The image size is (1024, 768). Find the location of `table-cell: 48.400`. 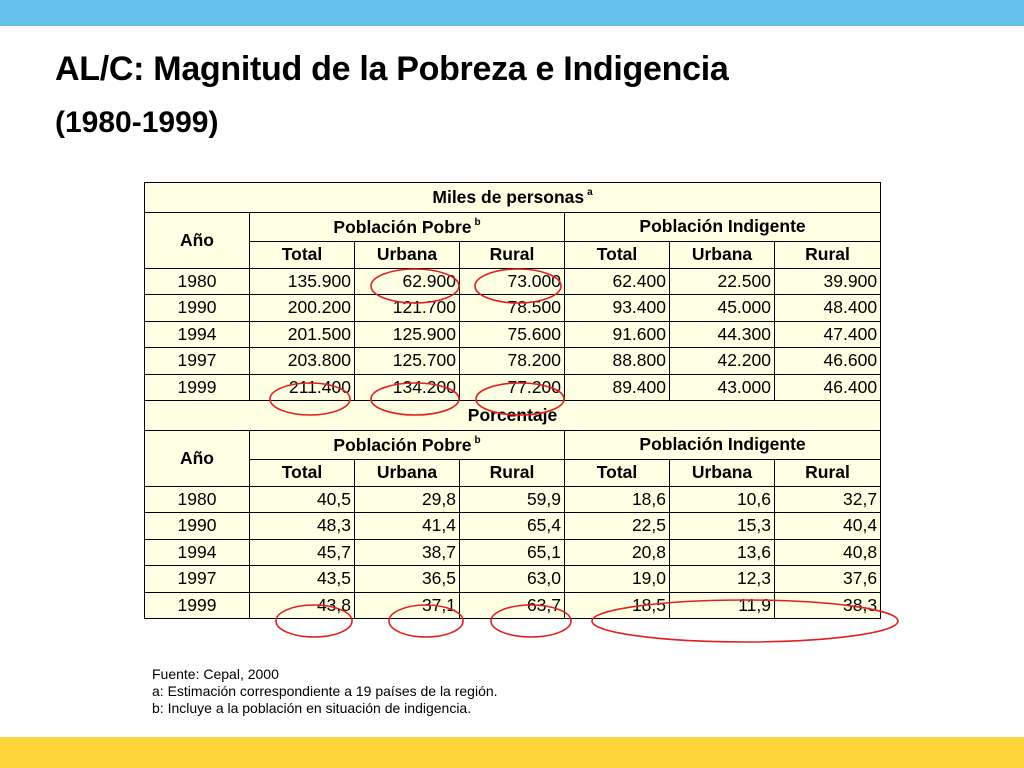

table-cell: 48.400 is located at coordinates (827, 308).